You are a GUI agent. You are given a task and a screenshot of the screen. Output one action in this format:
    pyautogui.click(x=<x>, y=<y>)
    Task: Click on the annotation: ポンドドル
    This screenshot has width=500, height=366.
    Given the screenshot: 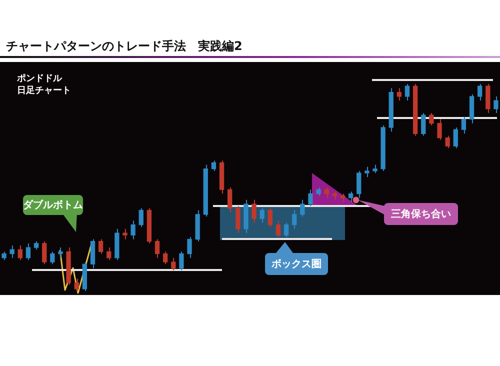 What is the action you would take?
    pyautogui.click(x=39, y=79)
    